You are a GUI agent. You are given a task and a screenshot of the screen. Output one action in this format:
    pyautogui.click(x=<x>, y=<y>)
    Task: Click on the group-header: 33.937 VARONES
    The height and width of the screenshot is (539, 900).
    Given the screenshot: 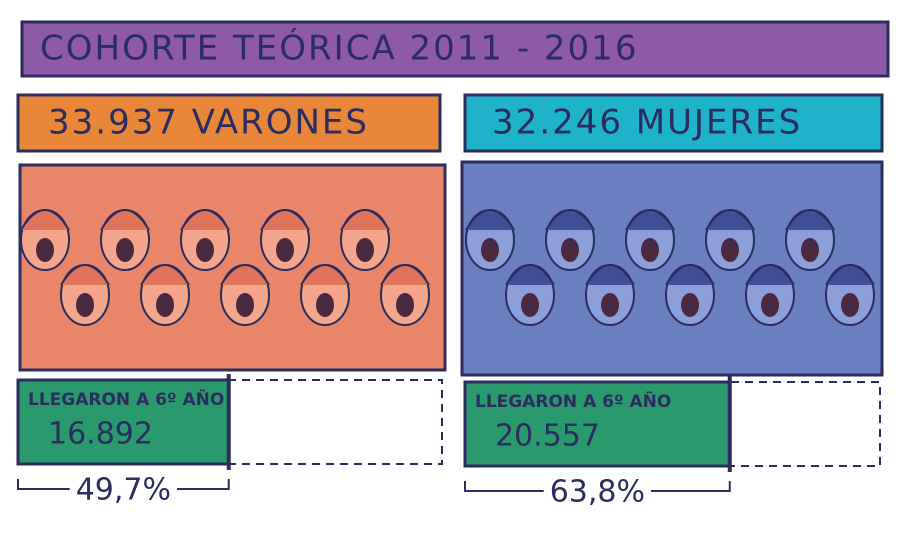 What is the action you would take?
    pyautogui.click(x=208, y=123)
    